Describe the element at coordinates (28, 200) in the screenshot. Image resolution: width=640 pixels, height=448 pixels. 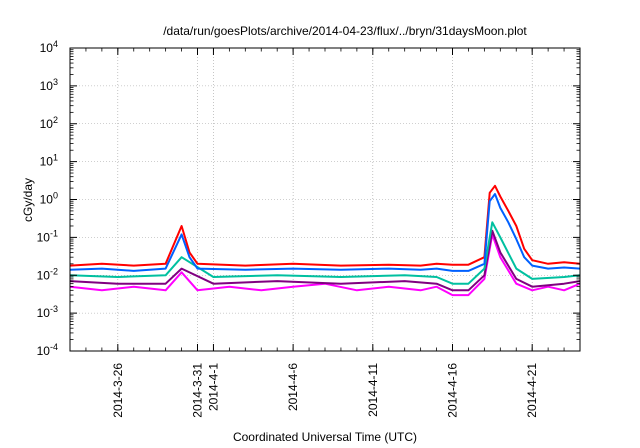
I see `y-axis-label: cGy/day` at that location.